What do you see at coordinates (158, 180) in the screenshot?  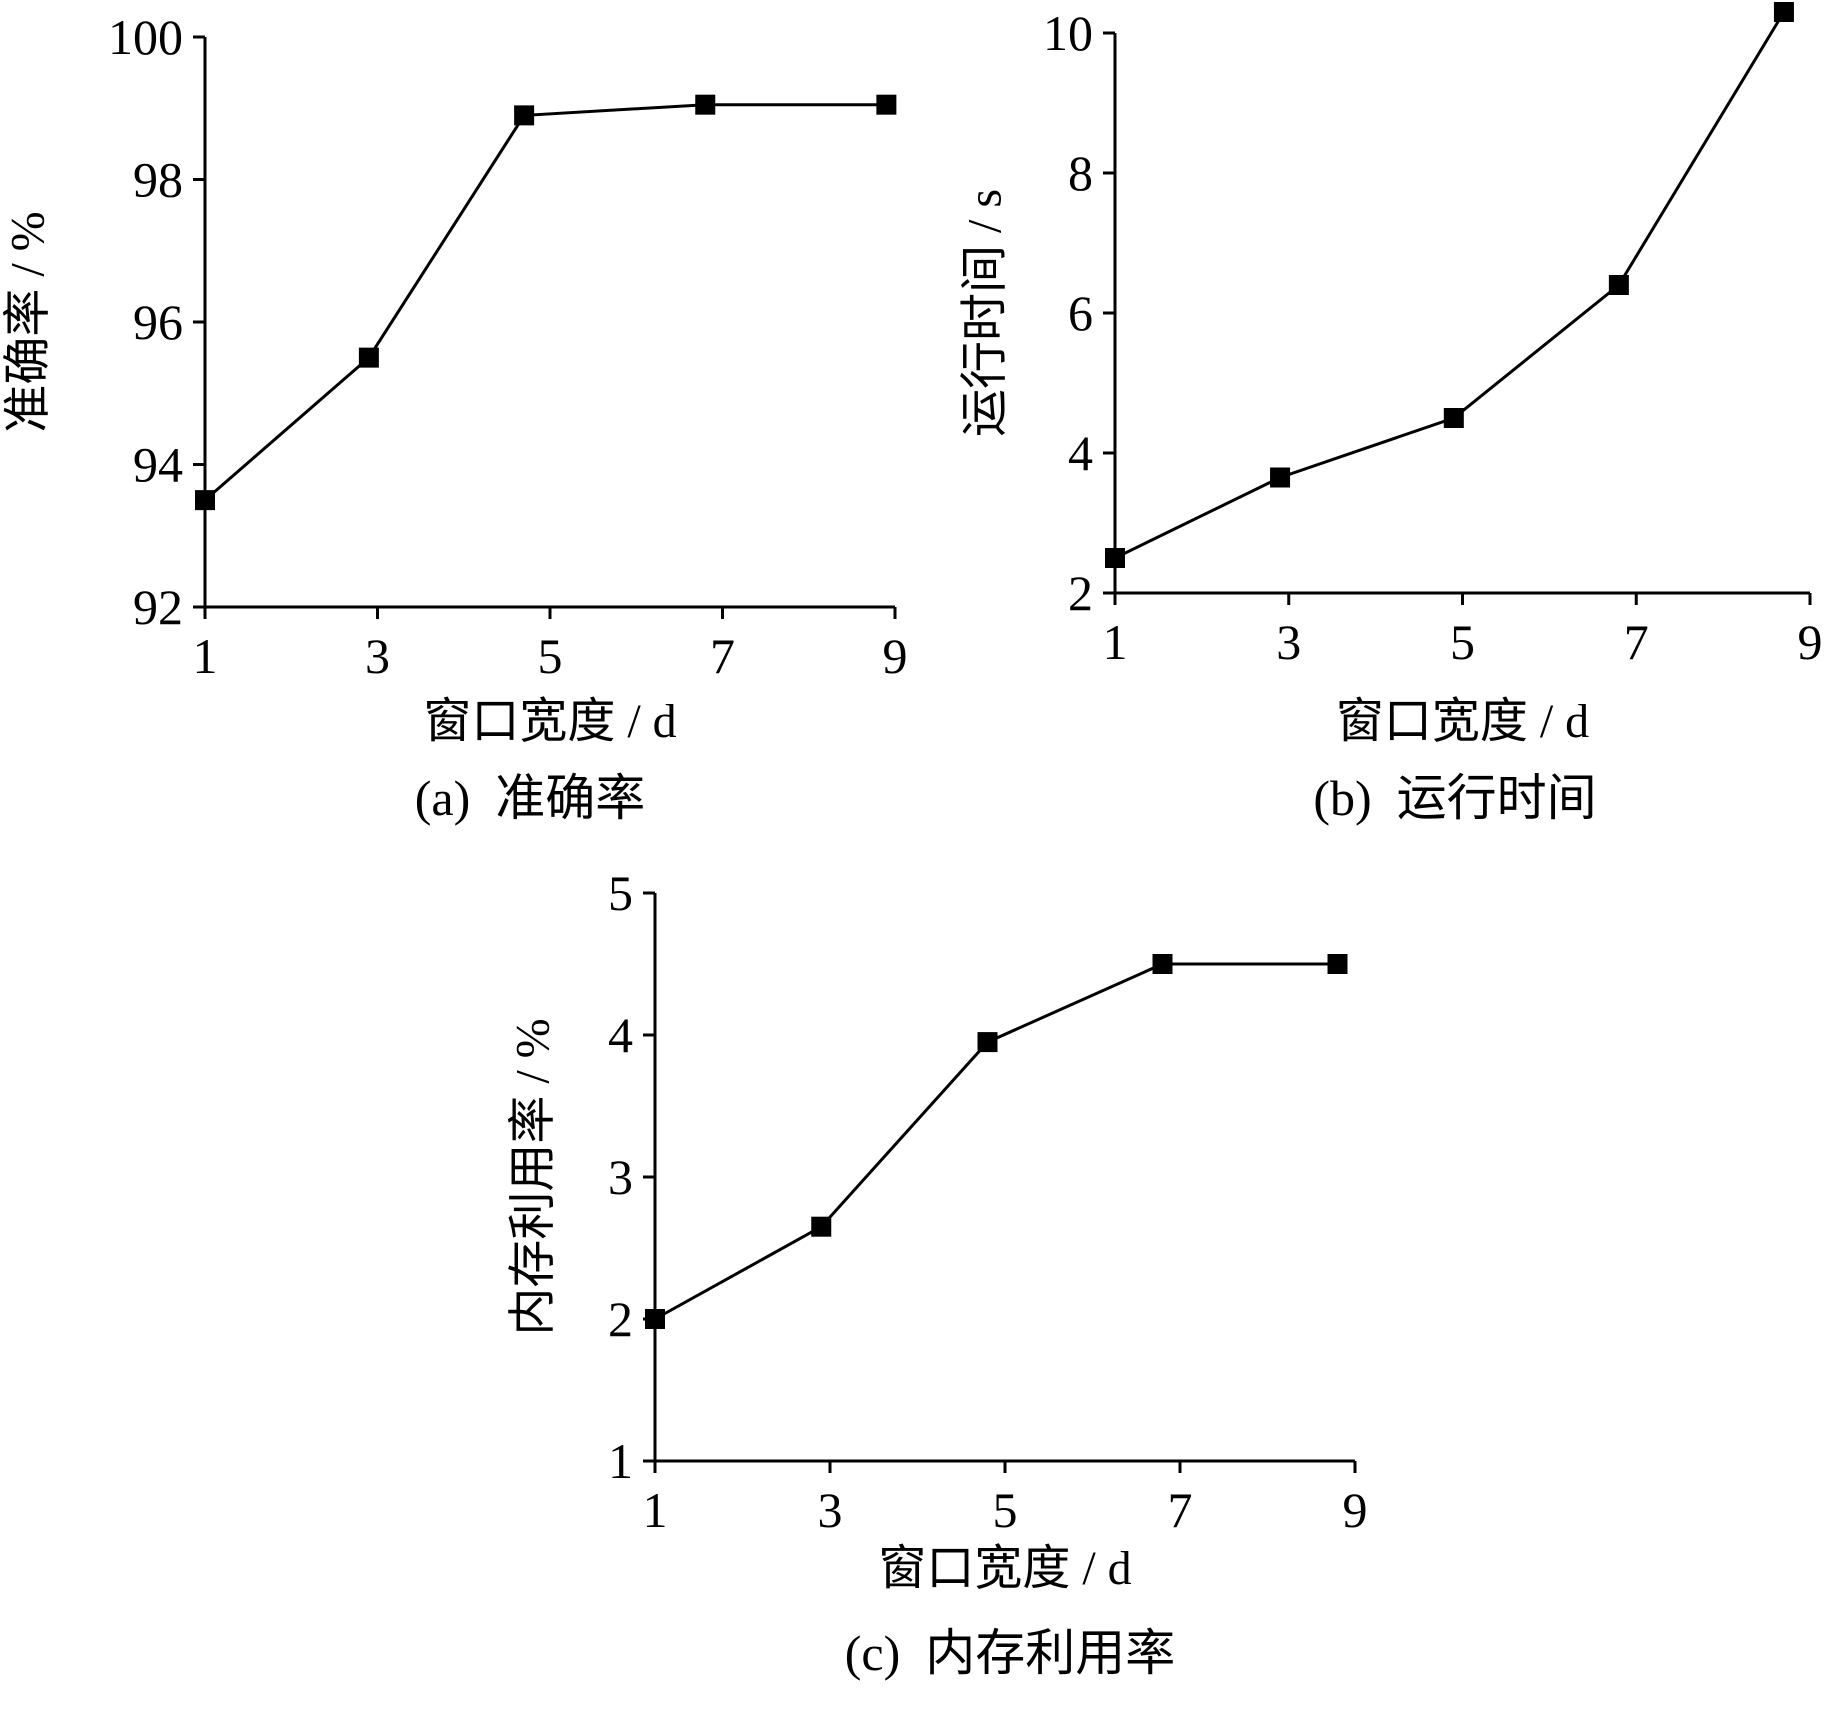 I see `panel-a-y-tick-label: 98` at bounding box center [158, 180].